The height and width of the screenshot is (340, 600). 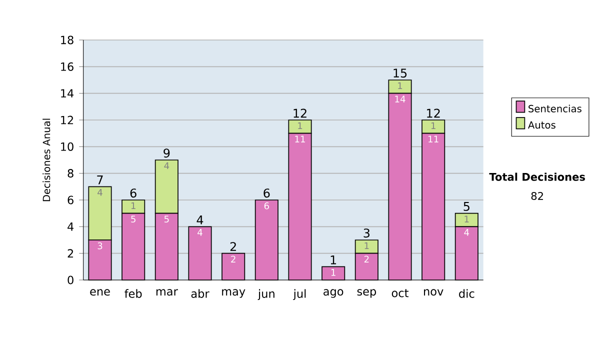 I want to click on y-tick-label: 0, so click(x=71, y=280).